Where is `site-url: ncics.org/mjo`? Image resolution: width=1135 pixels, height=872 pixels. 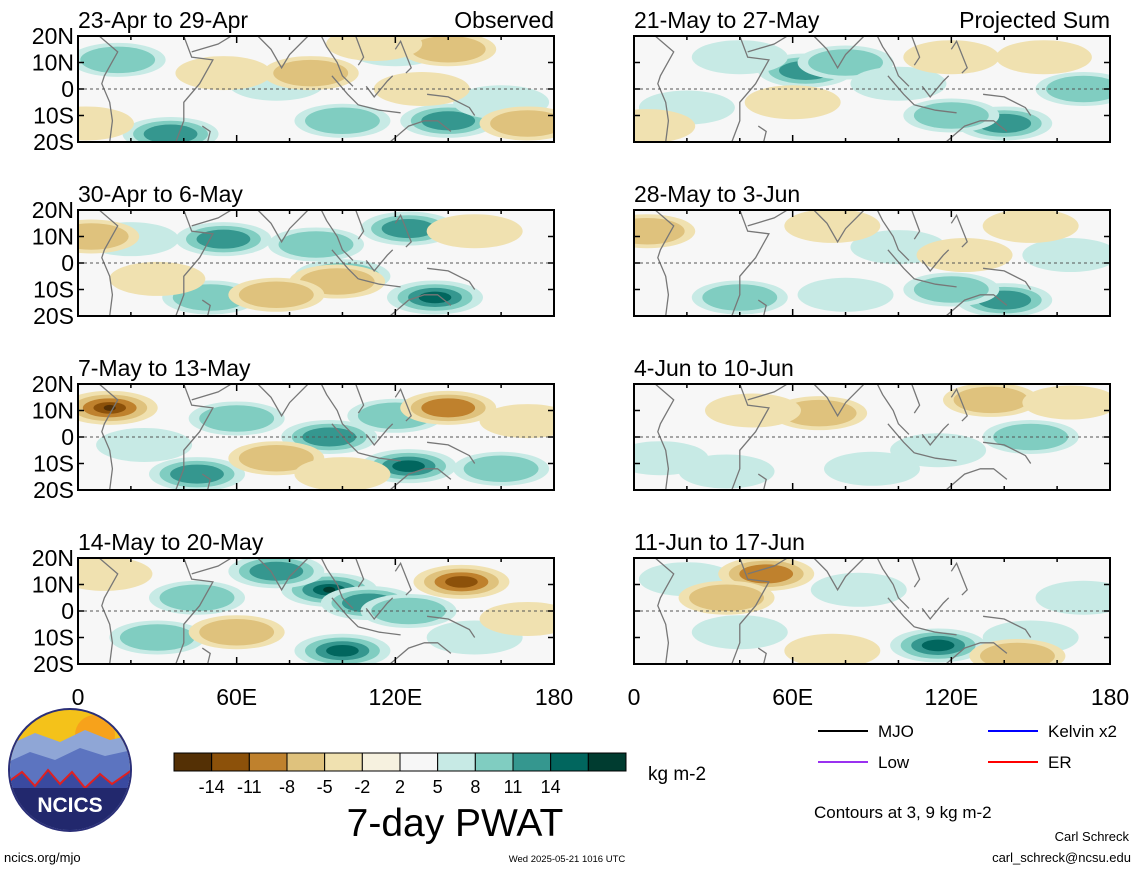
site-url: ncics.org/mjo is located at coordinates (42, 857).